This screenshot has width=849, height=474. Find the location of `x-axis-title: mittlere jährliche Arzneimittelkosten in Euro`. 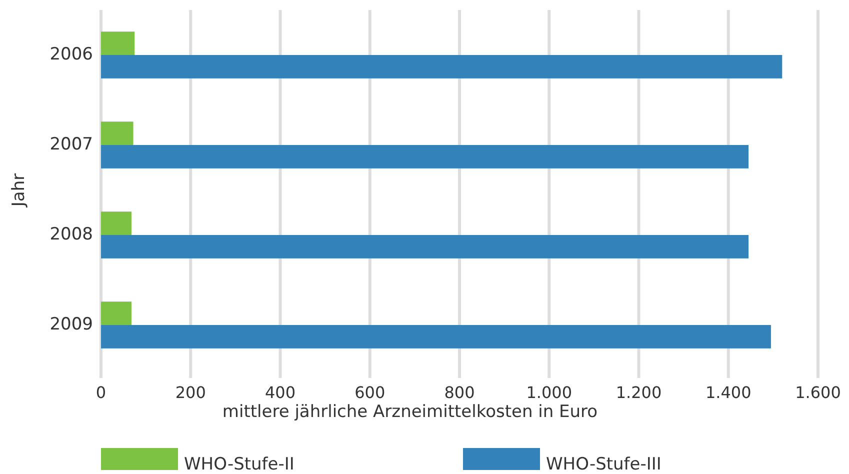

x-axis-title: mittlere jährliche Arzneimittelkosten in Euro is located at coordinates (410, 412).